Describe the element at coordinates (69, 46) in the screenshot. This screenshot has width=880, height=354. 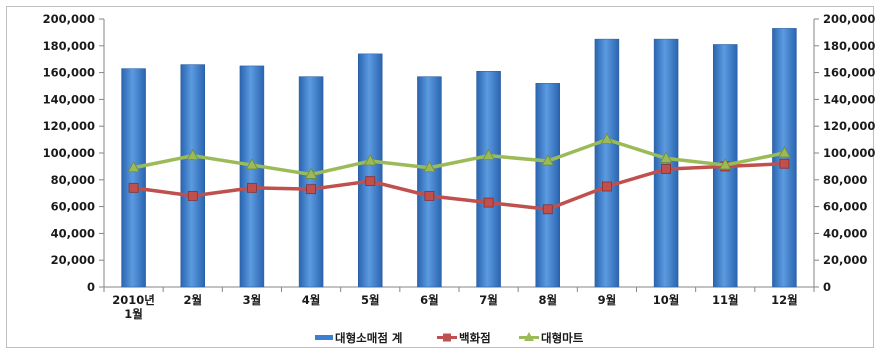
I see `y-tick-label-left: 180,000` at that location.